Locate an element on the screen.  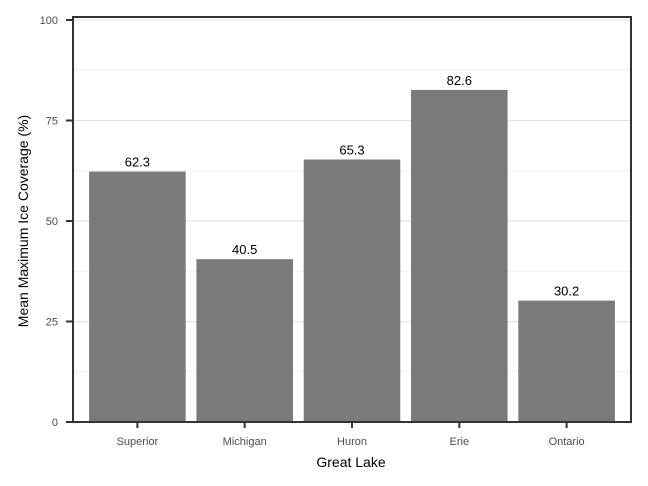
x-tick-label-huron: Huron is located at coordinates (352, 442).